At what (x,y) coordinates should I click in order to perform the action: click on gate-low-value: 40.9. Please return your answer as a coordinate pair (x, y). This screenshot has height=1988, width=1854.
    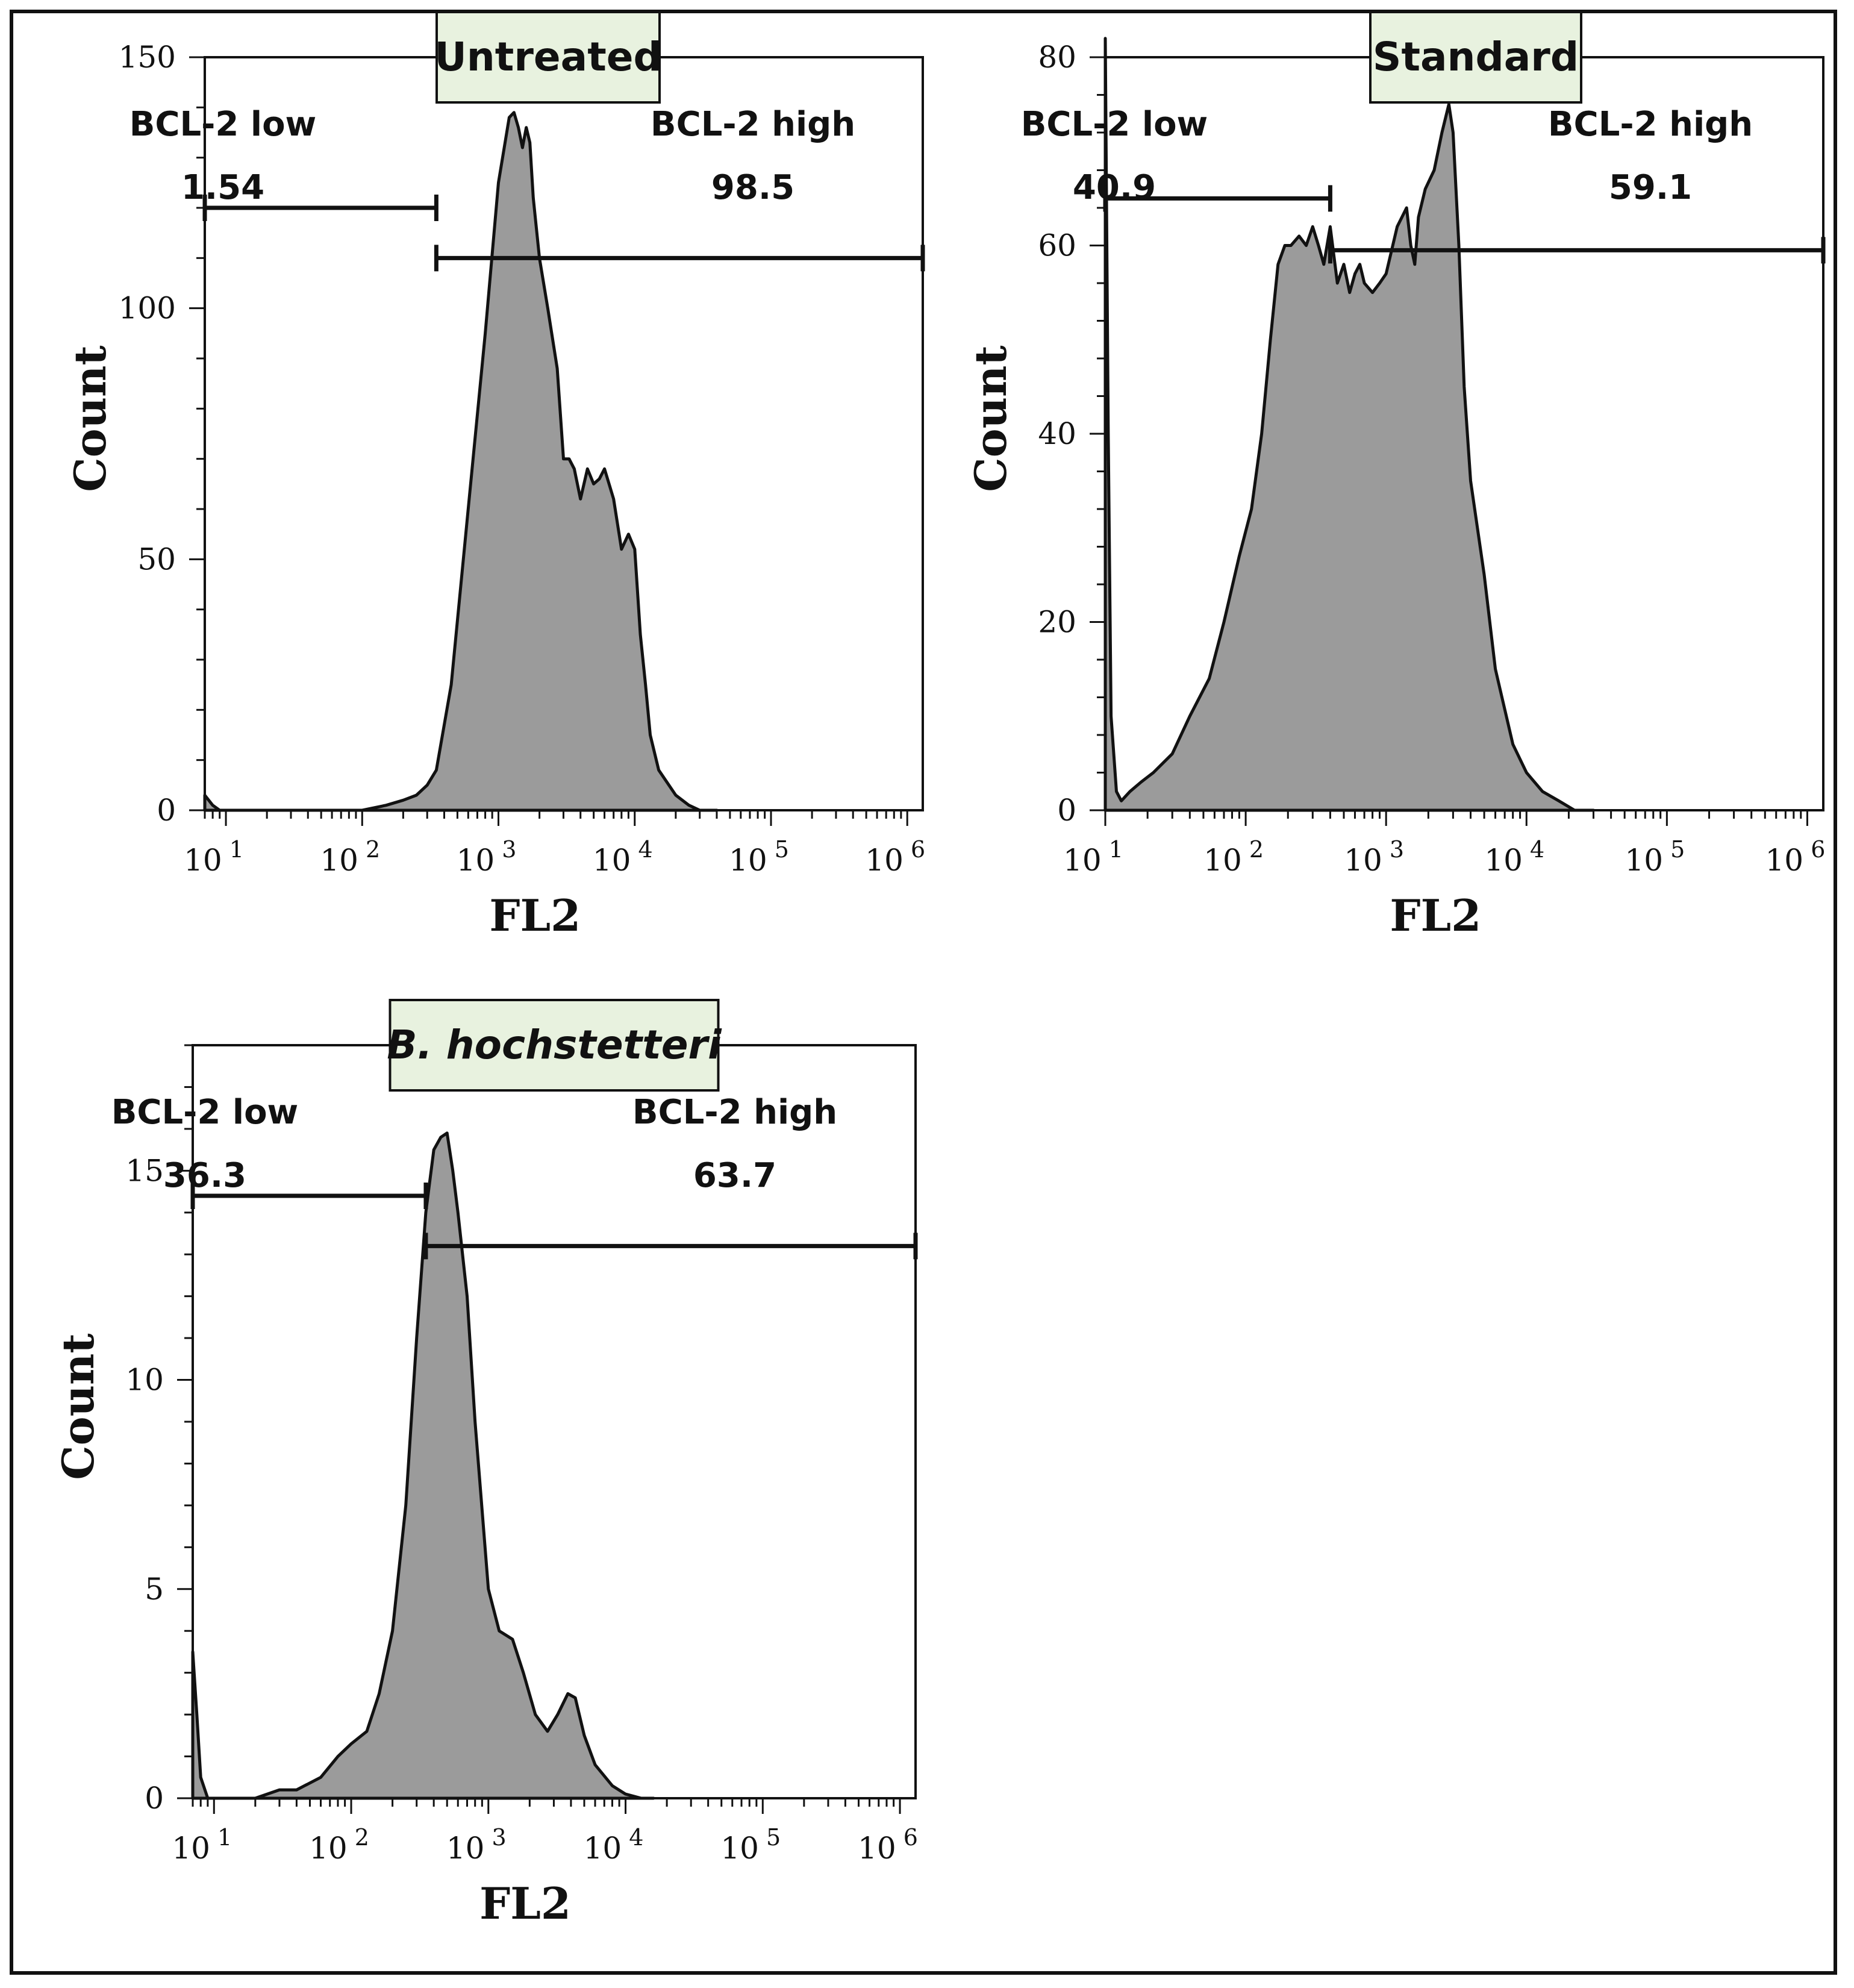
    Looking at the image, I should click on (1114, 188).